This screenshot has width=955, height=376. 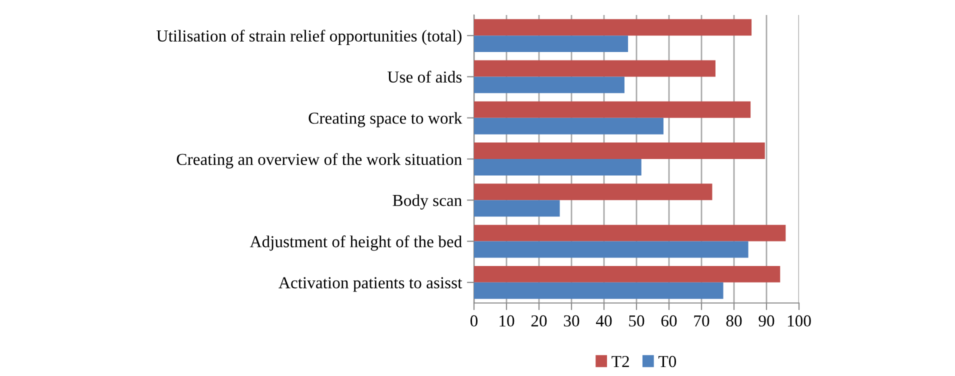 What do you see at coordinates (636, 321) in the screenshot?
I see `x-tick-label: 50` at bounding box center [636, 321].